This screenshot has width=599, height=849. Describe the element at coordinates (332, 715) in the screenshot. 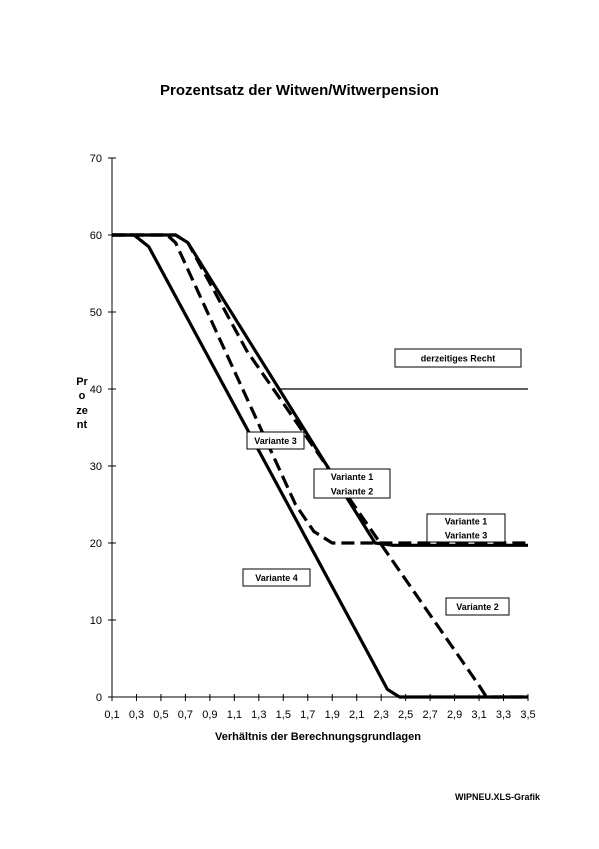

I see `x-tick-label: 1,9` at that location.